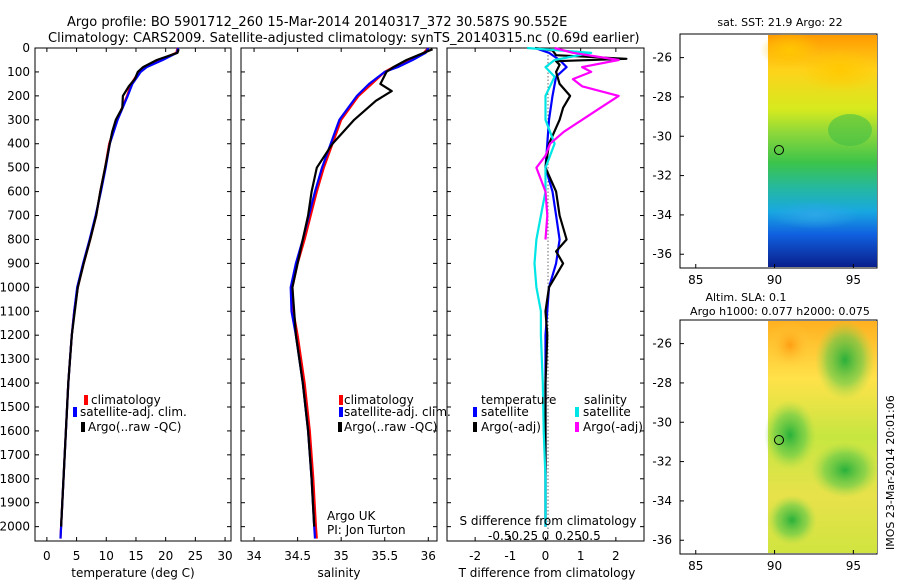  Describe the element at coordinates (607, 412) in the screenshot. I see `legend-label-s-satellite: satellite` at that location.